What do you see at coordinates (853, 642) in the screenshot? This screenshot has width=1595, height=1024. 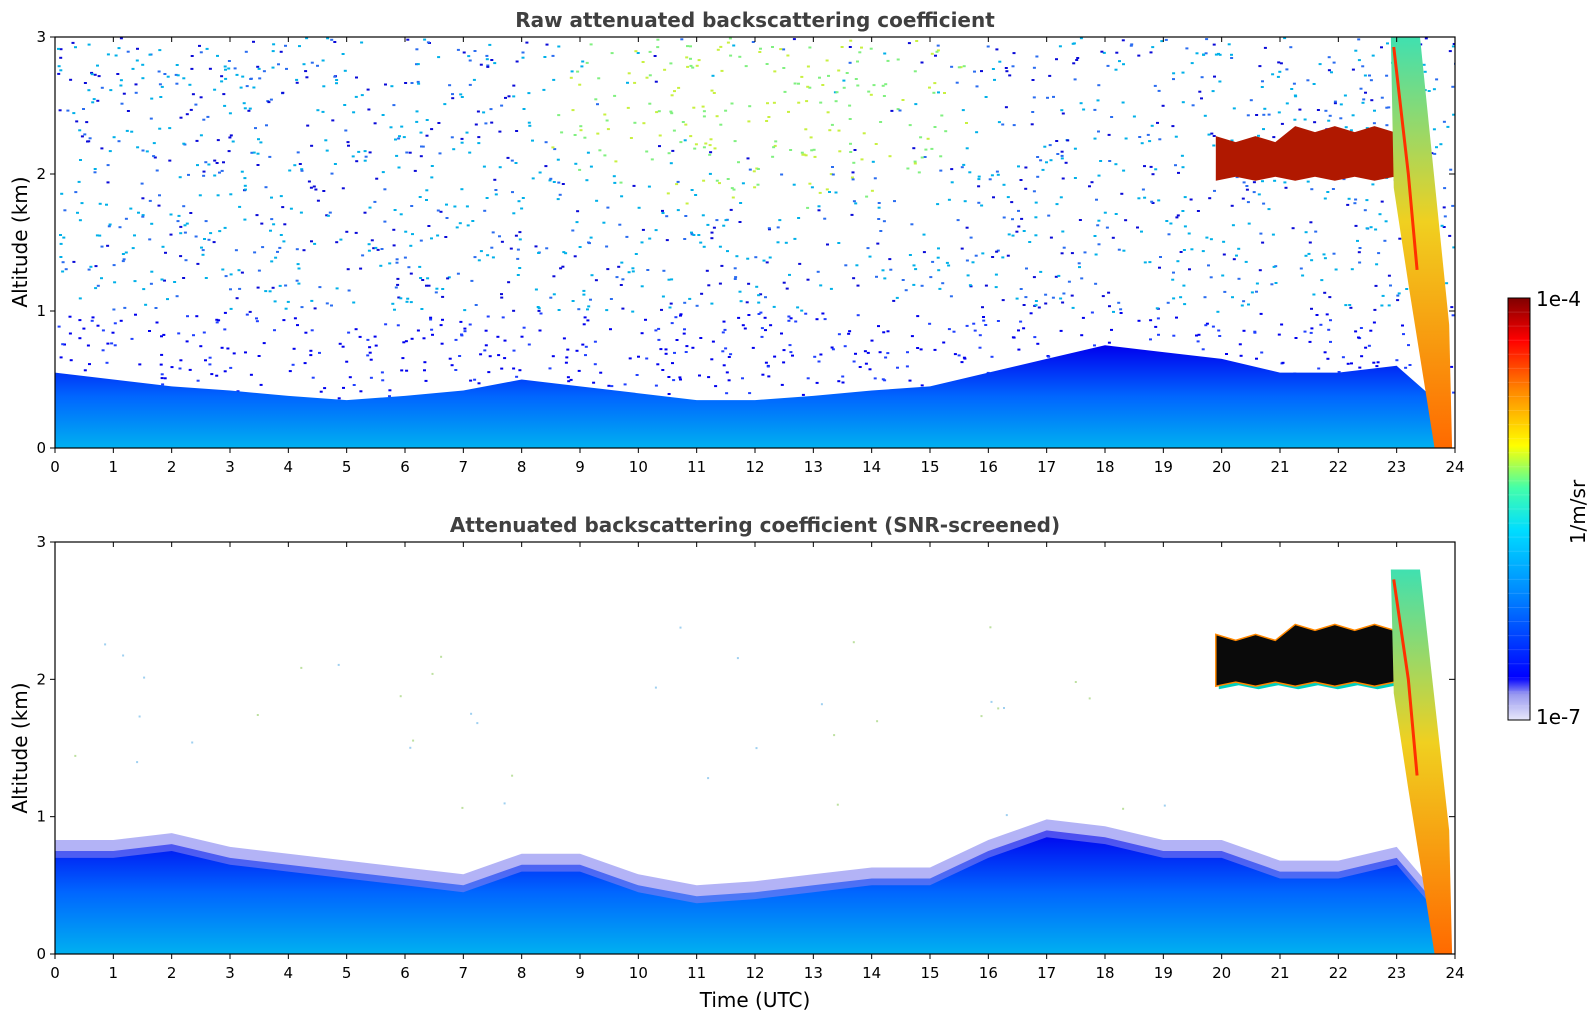 I see `speckle` at bounding box center [853, 642].